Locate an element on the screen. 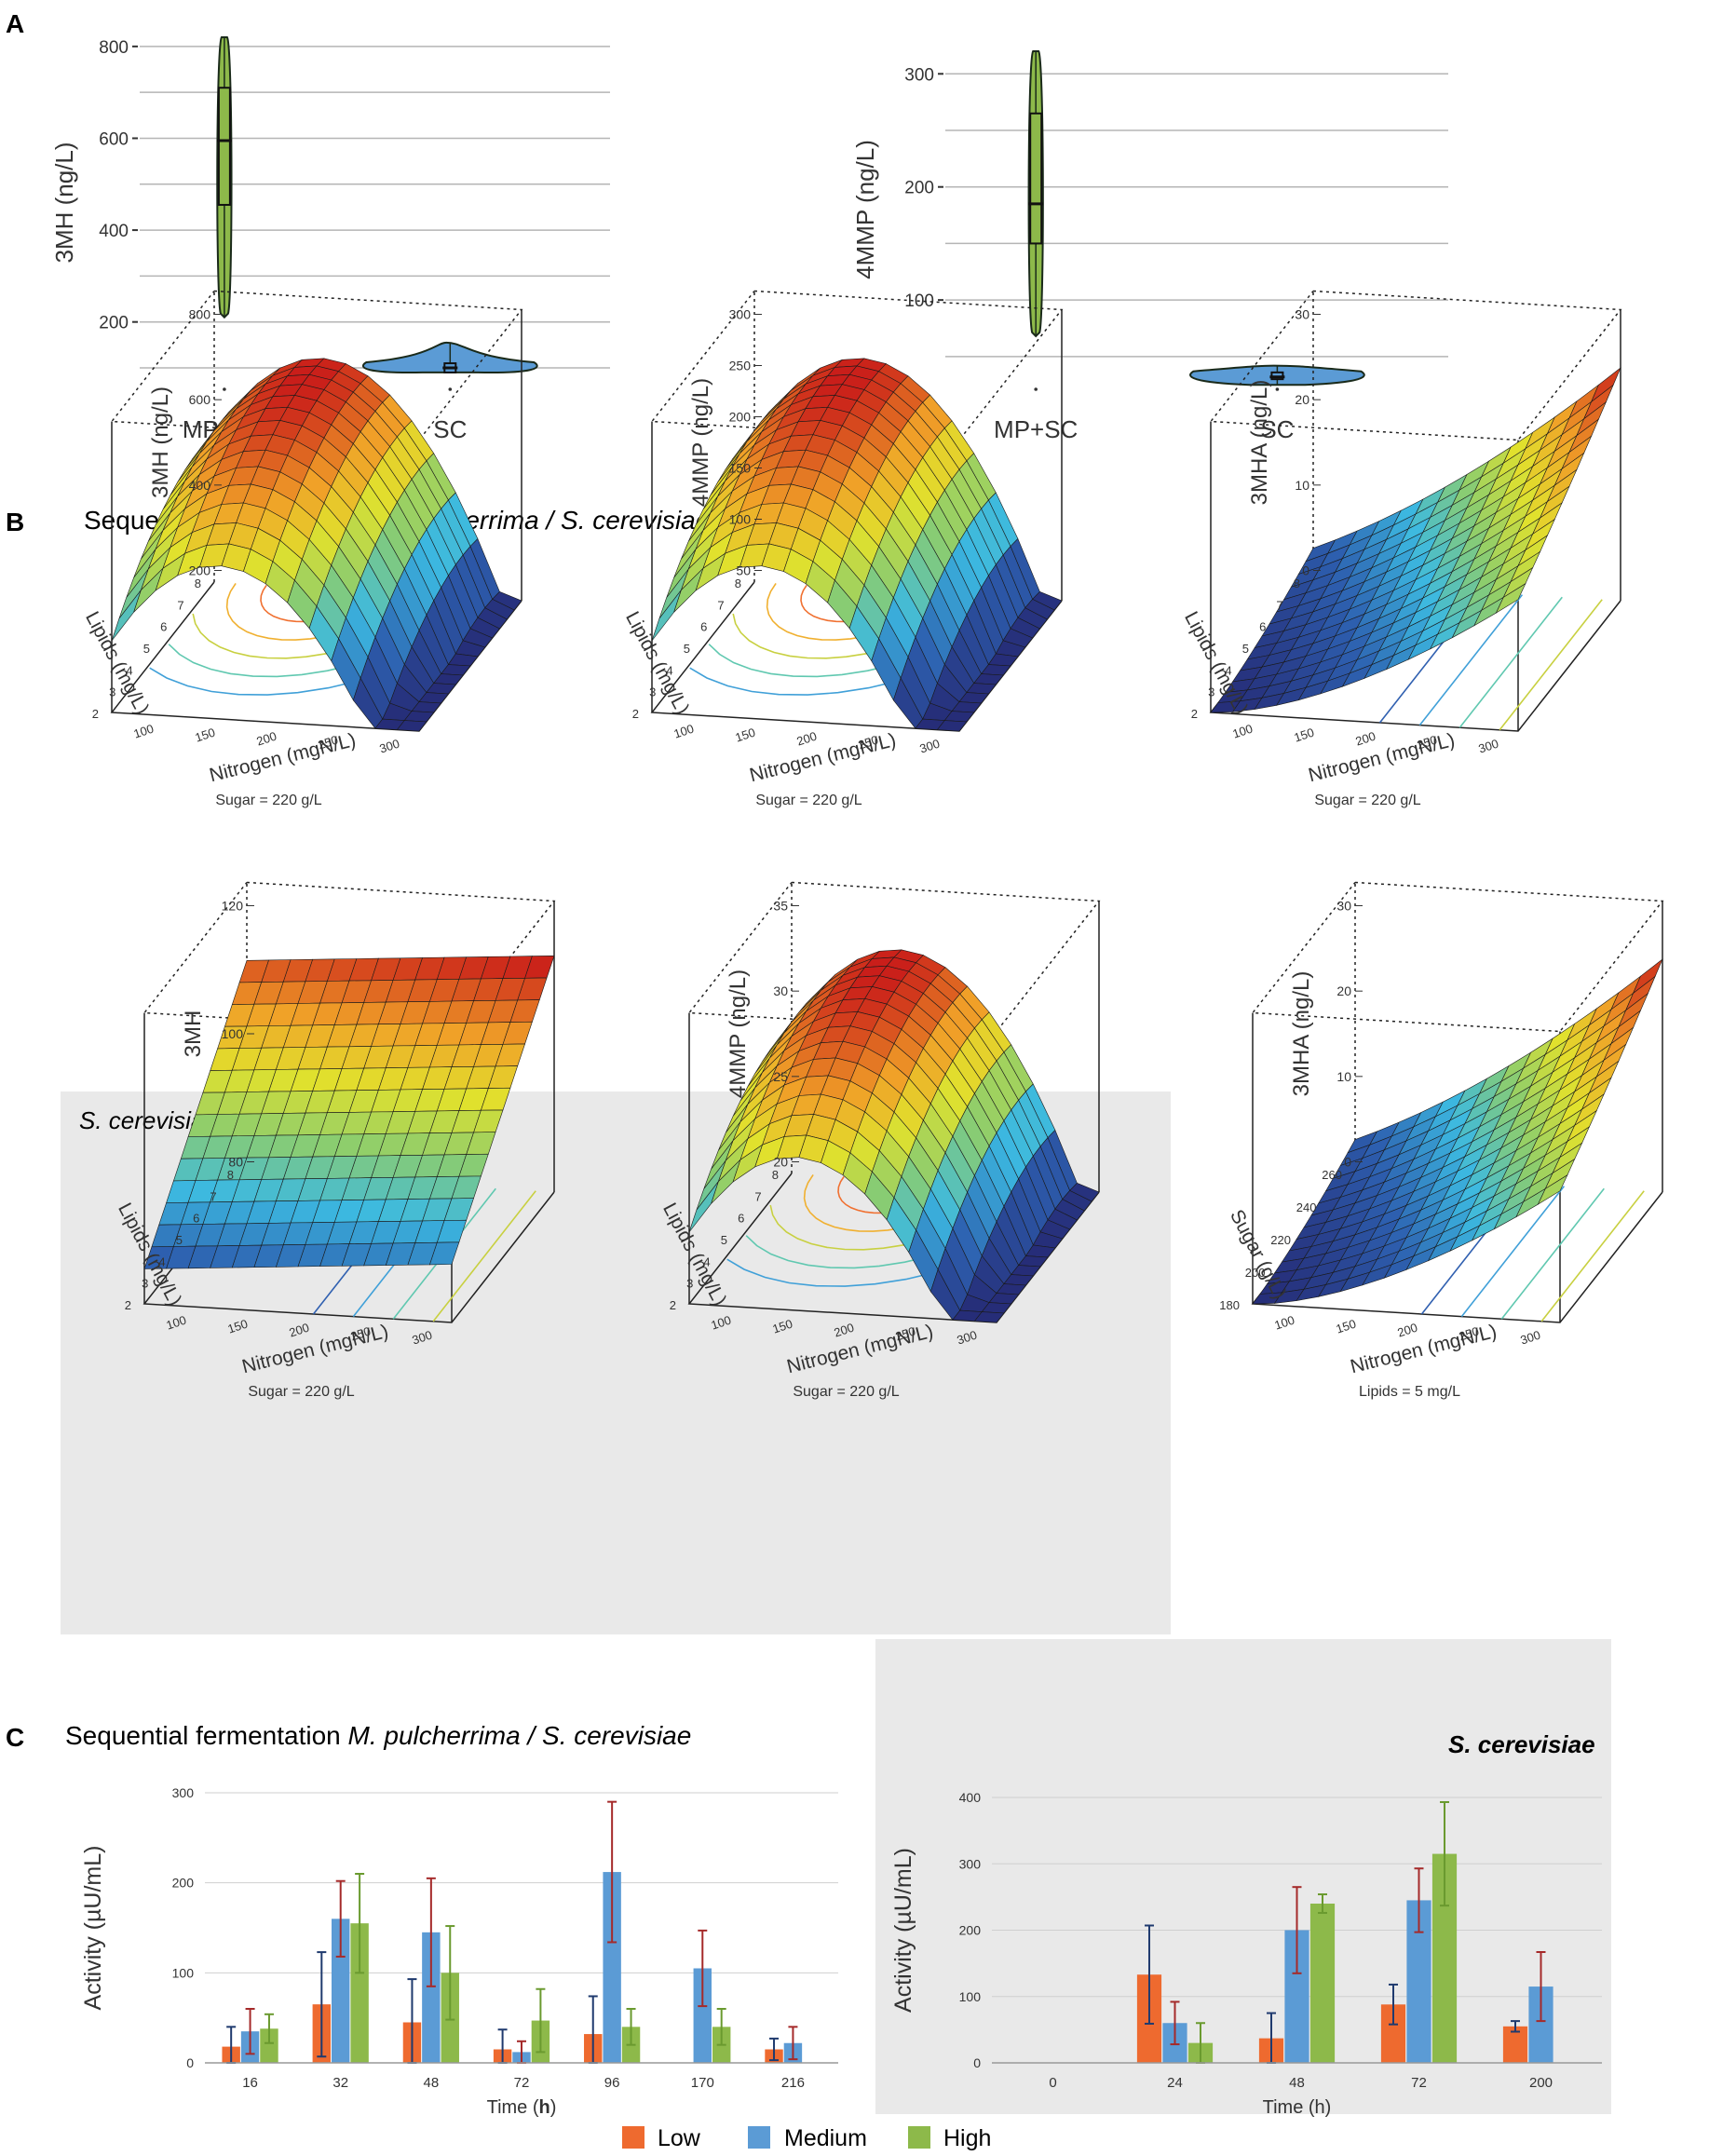 This screenshot has width=1723, height=2156. y-tick-label: 240 is located at coordinates (1306, 1207).